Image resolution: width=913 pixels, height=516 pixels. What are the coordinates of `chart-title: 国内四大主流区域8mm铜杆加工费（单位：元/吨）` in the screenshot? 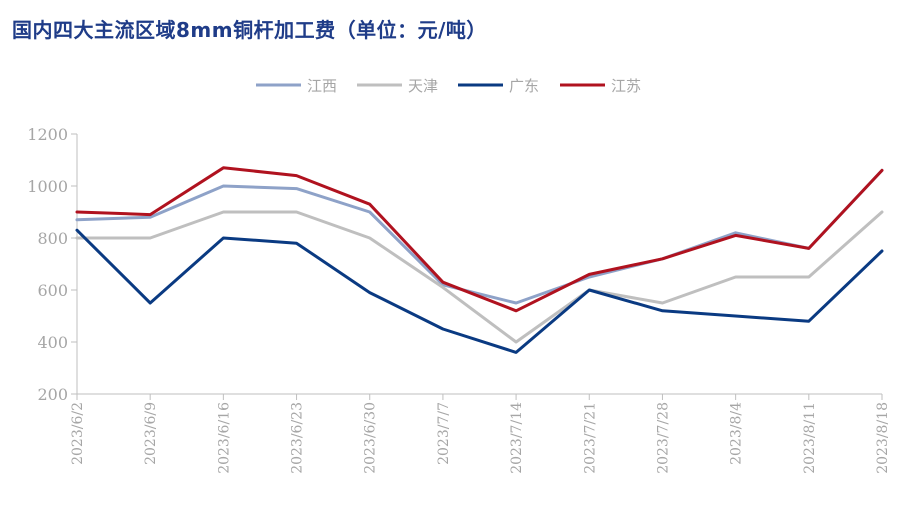 It's located at (249, 30).